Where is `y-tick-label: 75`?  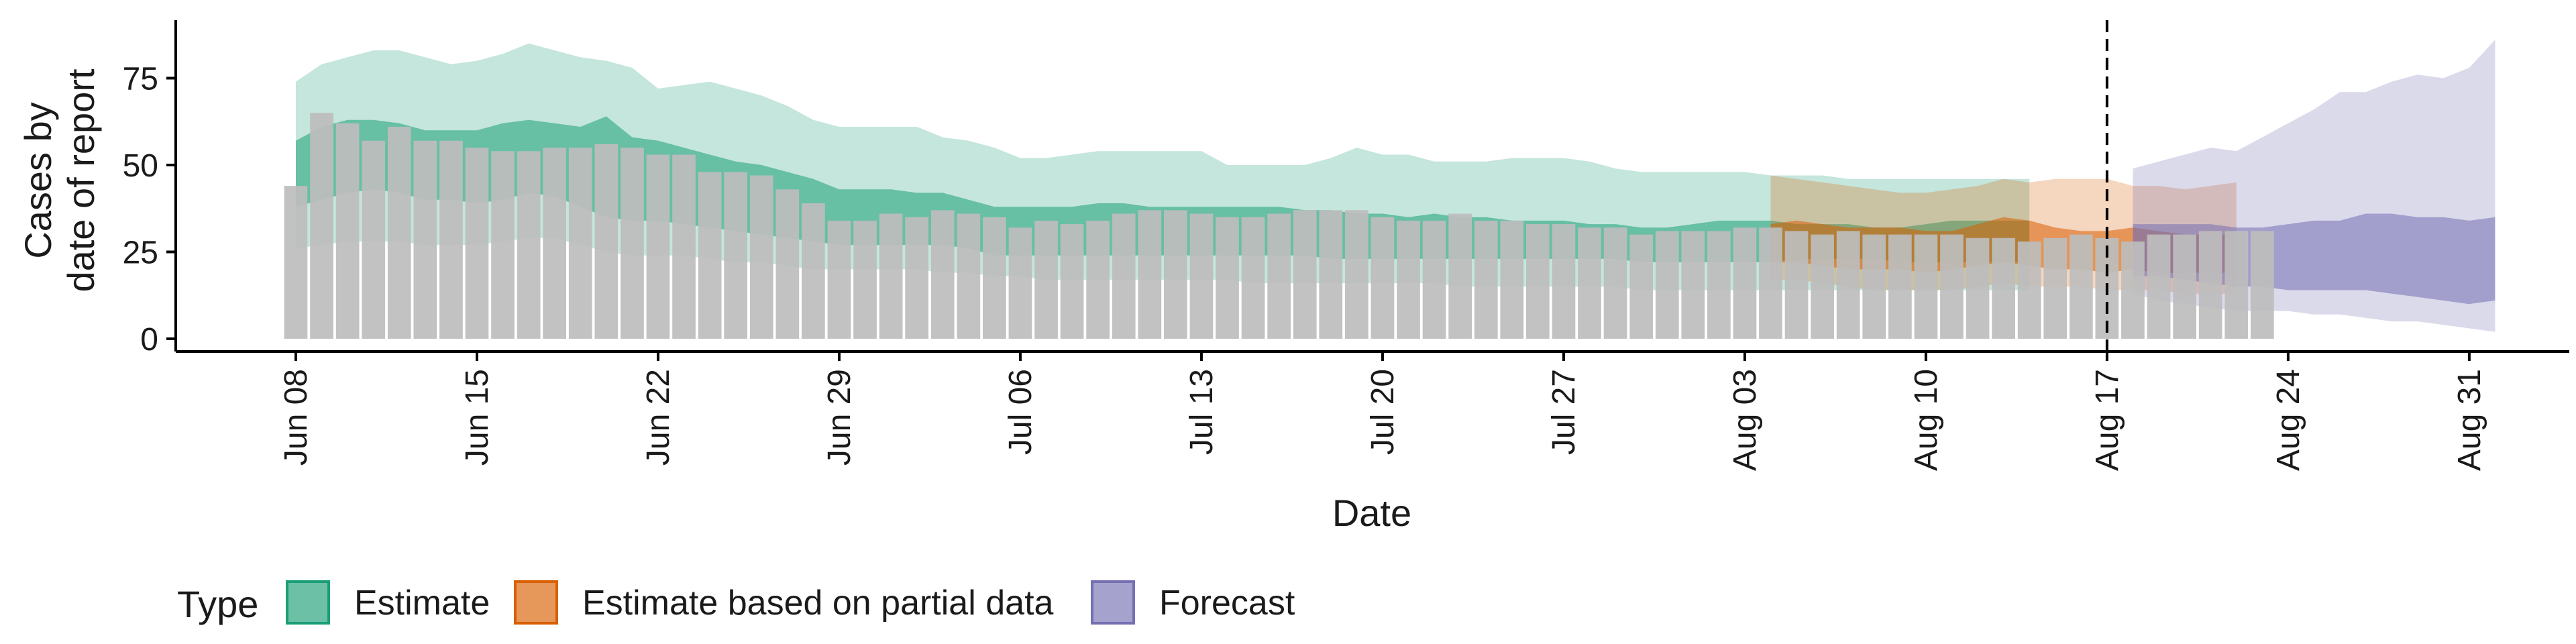
y-tick-label: 75 is located at coordinates (140, 79).